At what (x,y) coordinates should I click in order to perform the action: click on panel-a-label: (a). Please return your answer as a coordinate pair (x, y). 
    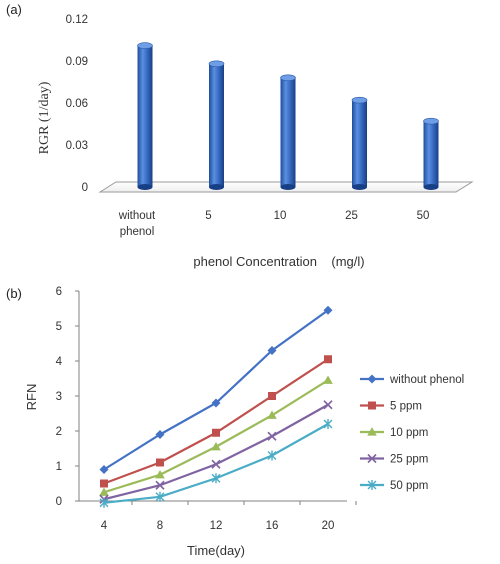
    Looking at the image, I should click on (14, 9).